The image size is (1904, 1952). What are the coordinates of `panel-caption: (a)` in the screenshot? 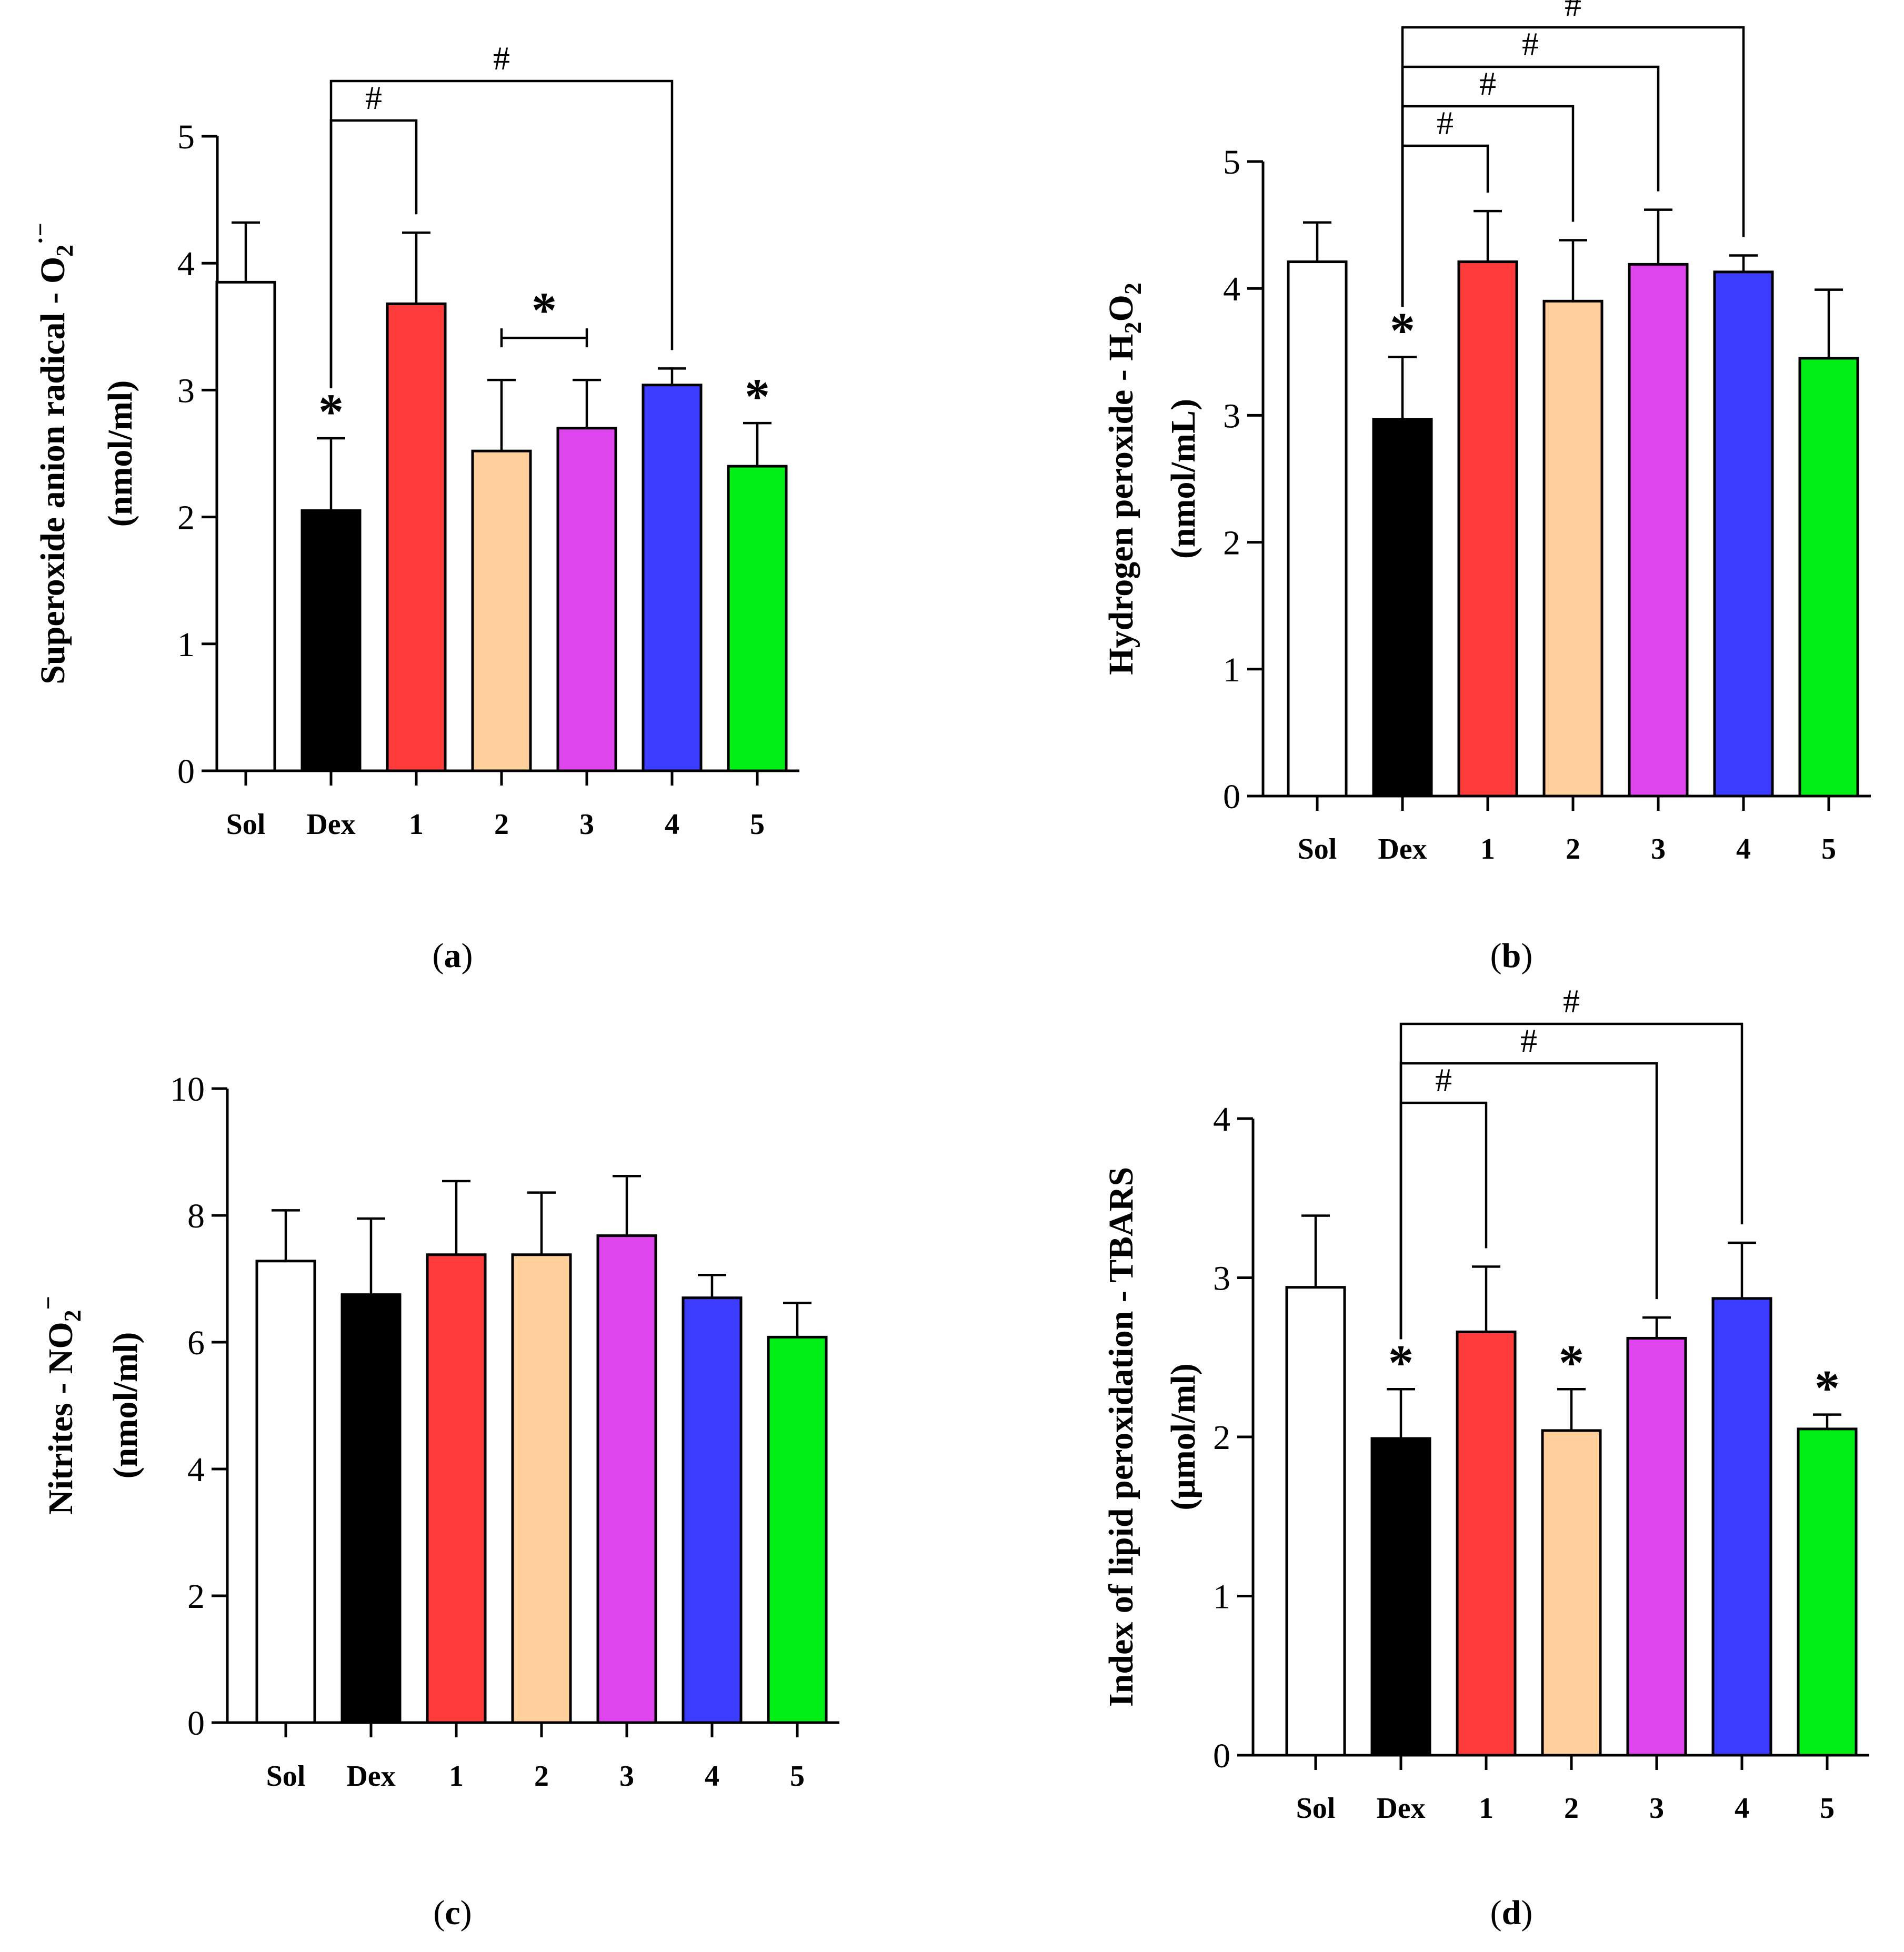 It's located at (453, 956).